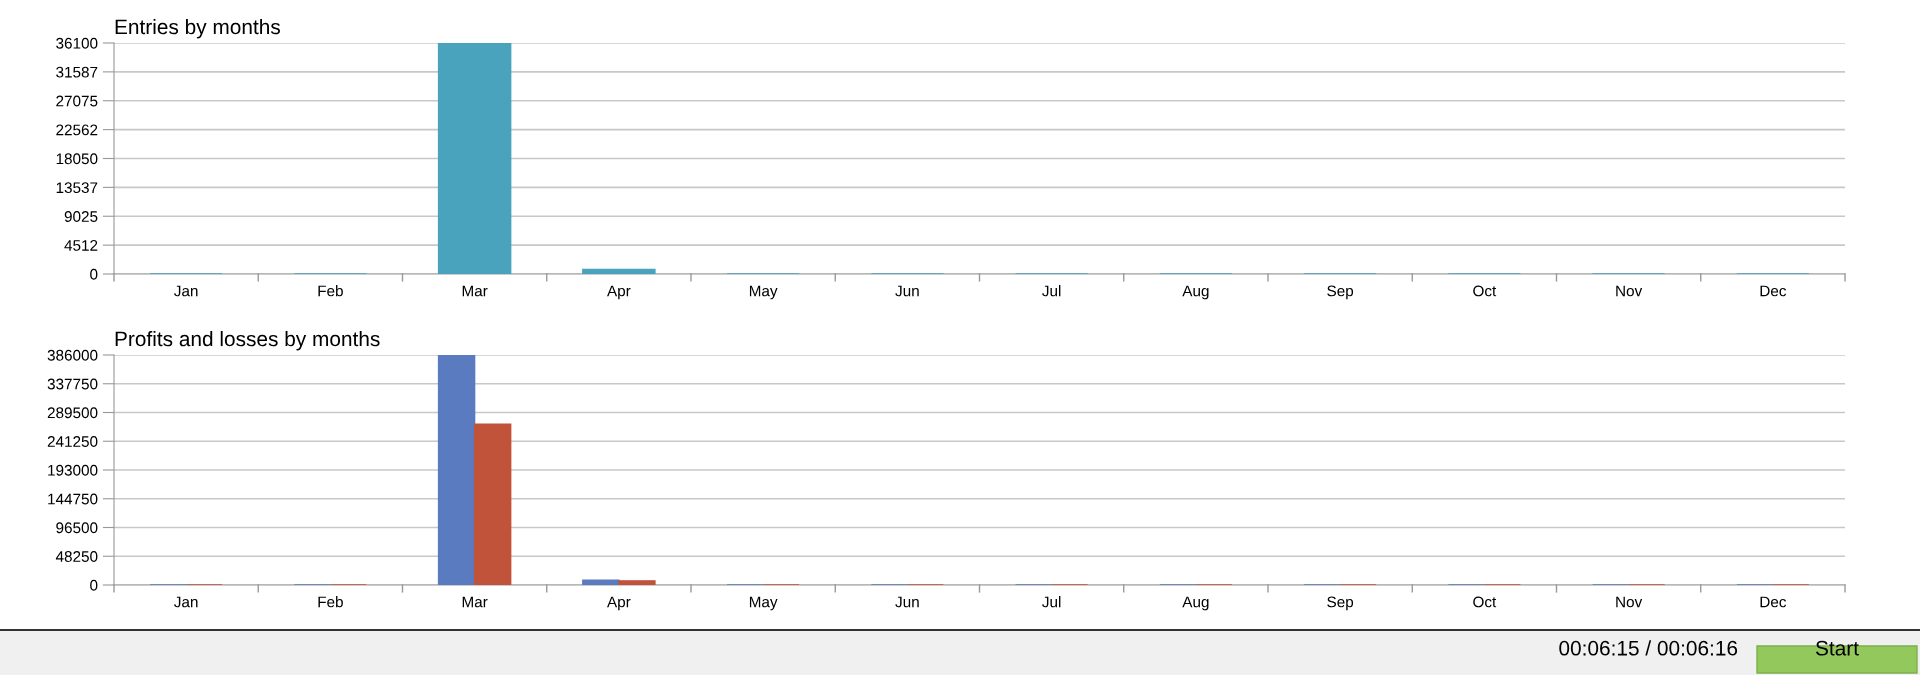 The width and height of the screenshot is (1920, 675). What do you see at coordinates (77, 188) in the screenshot?
I see `y-tick-label: 13537` at bounding box center [77, 188].